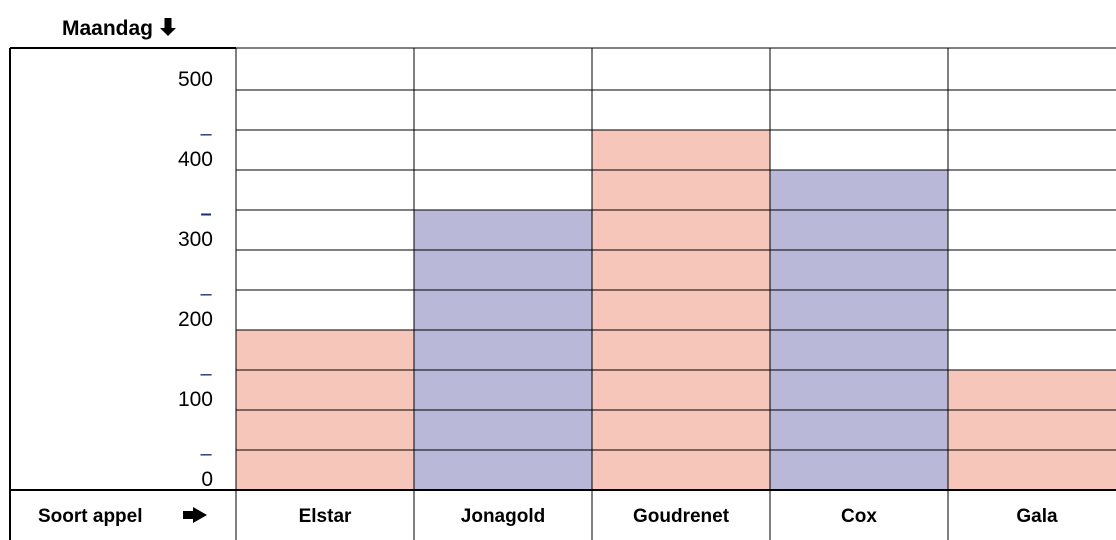  What do you see at coordinates (859, 516) in the screenshot?
I see `x-tick-label-cox: Cox` at bounding box center [859, 516].